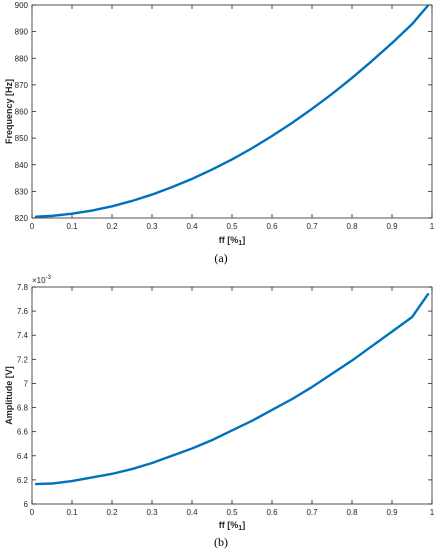 The width and height of the screenshot is (440, 550). What do you see at coordinates (22, 138) in the screenshot?
I see `y-tick-label: 850` at bounding box center [22, 138].